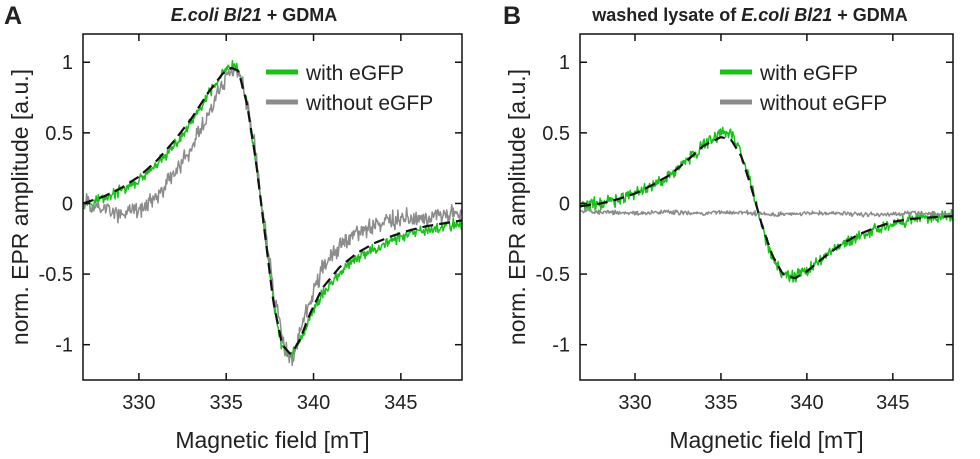  I want to click on fit-curve, so click(766, 208).